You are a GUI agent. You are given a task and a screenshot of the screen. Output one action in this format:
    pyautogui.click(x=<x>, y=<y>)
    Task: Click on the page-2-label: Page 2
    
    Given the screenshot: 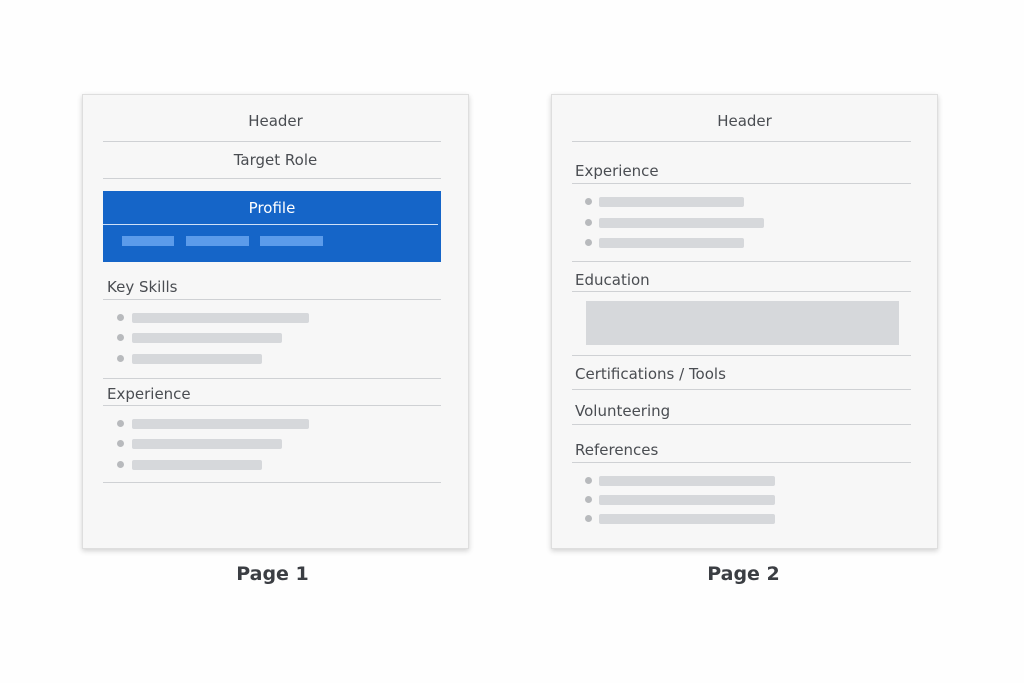 What is the action you would take?
    pyautogui.click(x=743, y=574)
    